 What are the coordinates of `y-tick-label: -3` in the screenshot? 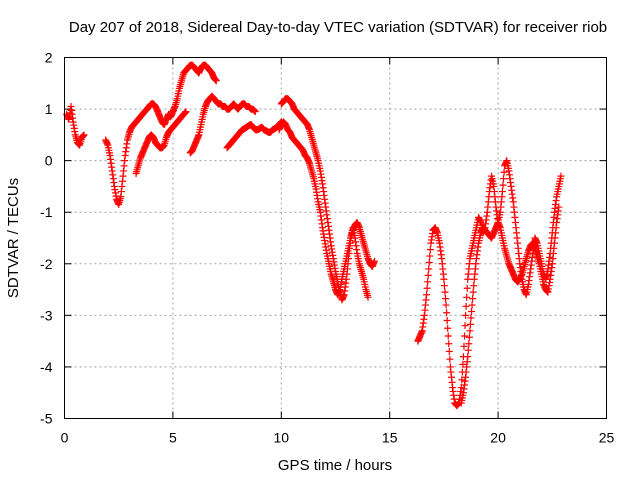 It's located at (46, 315).